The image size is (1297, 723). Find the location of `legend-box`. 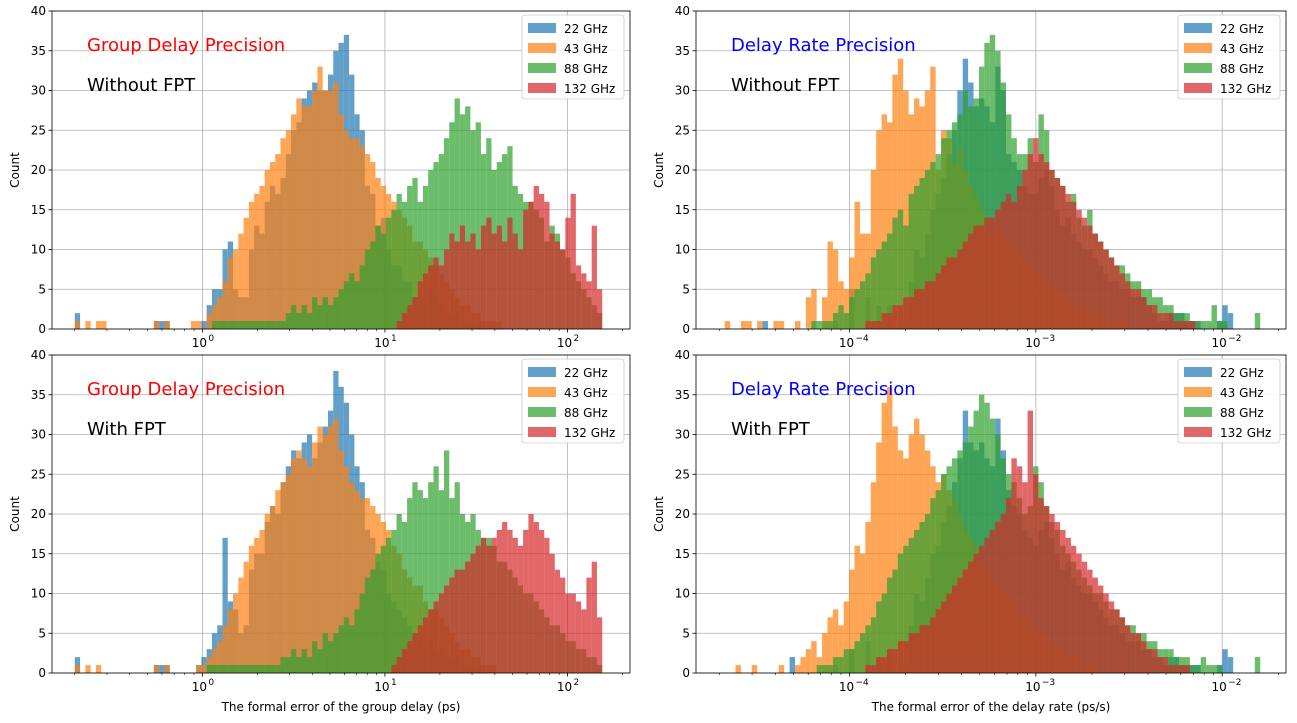

legend-box is located at coordinates (1229, 401).